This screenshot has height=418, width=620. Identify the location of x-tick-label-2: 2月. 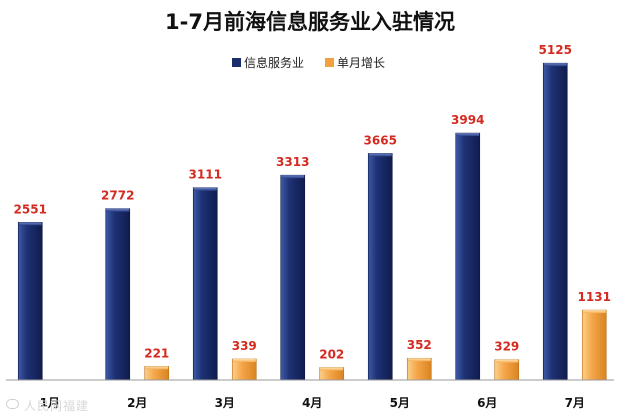
(137, 403).